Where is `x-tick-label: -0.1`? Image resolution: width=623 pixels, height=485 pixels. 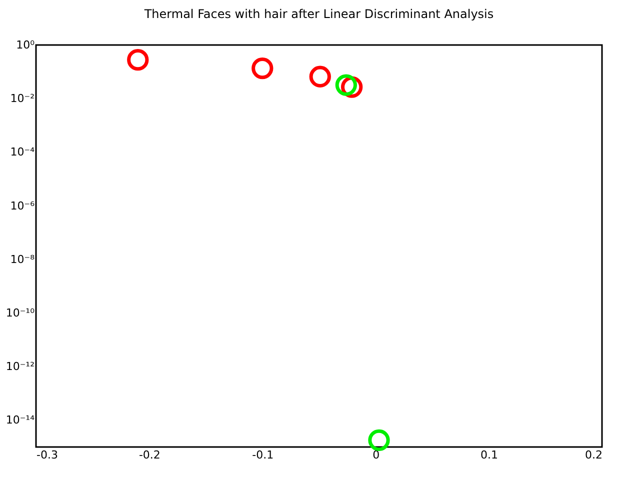 x-tick-label: -0.1 is located at coordinates (263, 455).